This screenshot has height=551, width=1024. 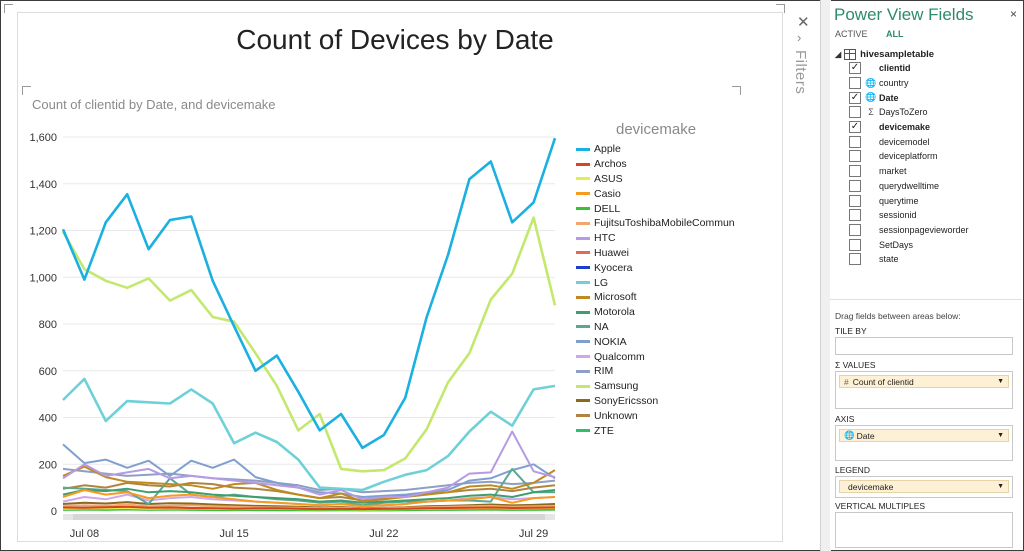 I want to click on legend-label: Unknown, so click(x=616, y=415).